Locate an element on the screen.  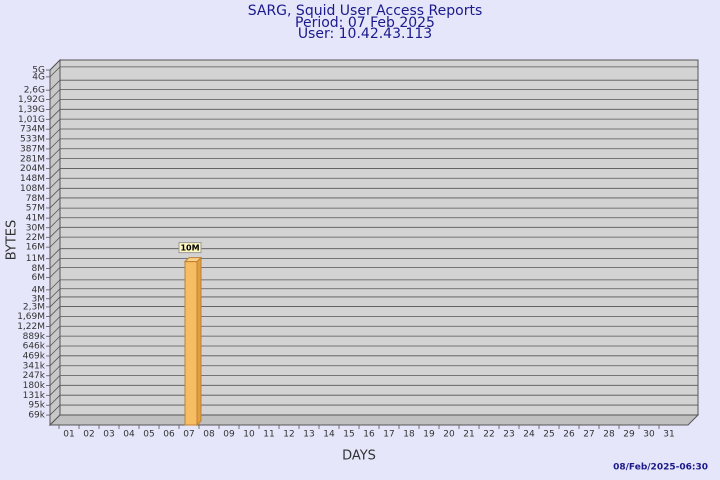
y-tick-label: 281M is located at coordinates (32, 159).